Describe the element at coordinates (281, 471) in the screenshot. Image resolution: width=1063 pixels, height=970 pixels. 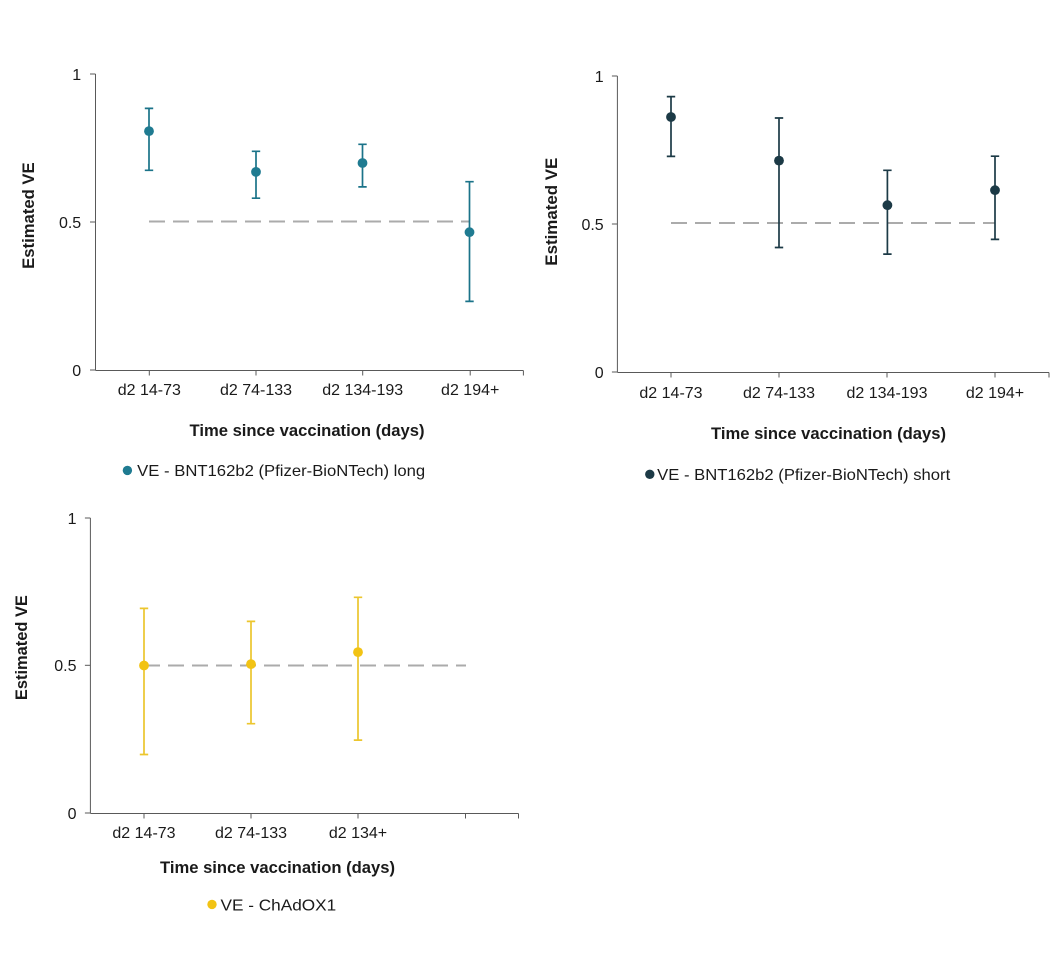
I see `svg-text:VE - BNT162b2 (Pfizer-BioNTech: VE - BNT162b2 (Pfizer-BioNTech) long` at that location.